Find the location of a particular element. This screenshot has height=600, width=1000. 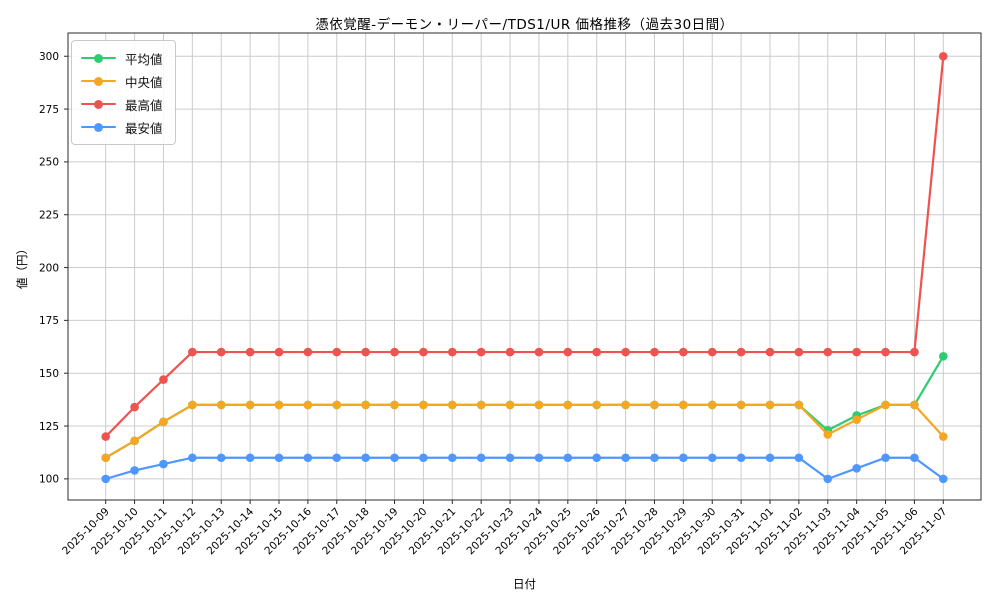

x-axis-label: 日付 is located at coordinates (524, 584).